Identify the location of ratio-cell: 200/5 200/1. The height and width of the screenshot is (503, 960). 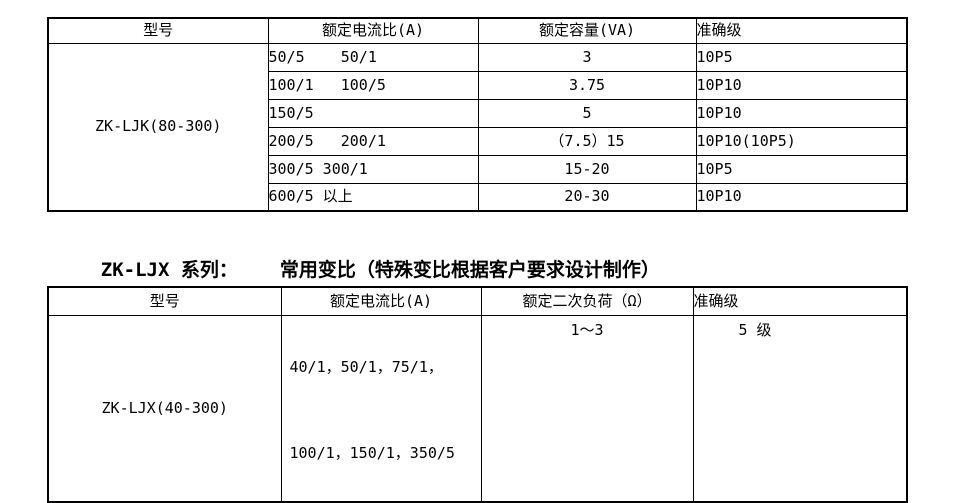
(373, 141).